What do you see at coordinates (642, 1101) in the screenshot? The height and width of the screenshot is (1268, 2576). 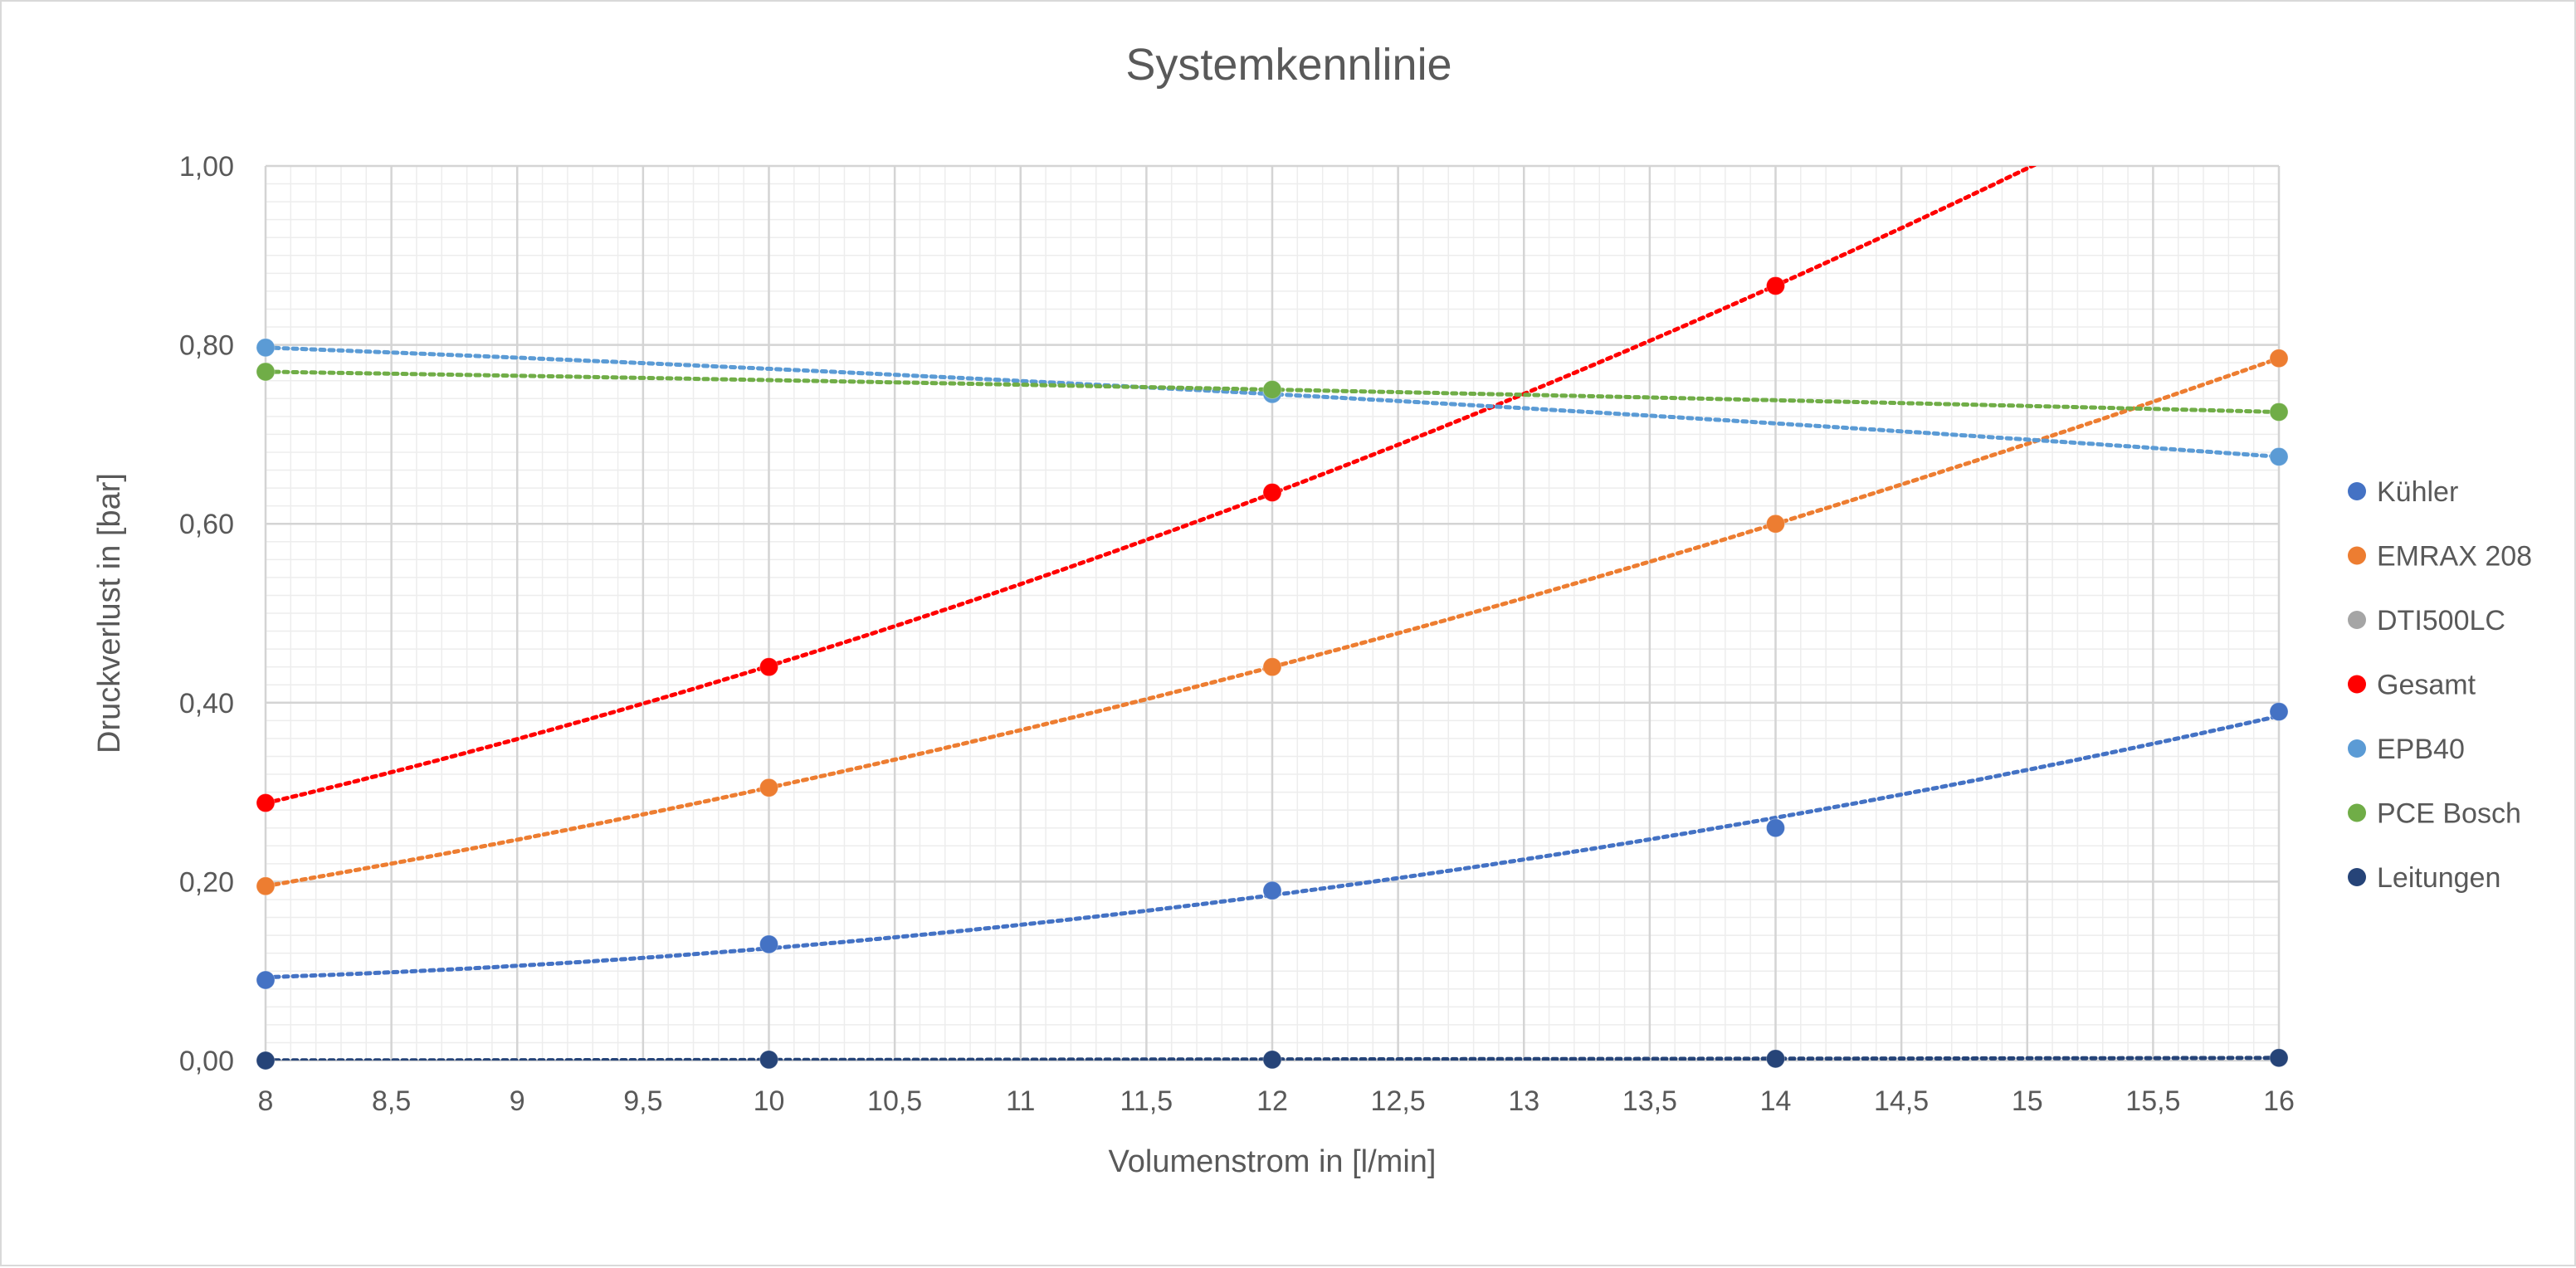 I see `x-tick-label: 9,5` at bounding box center [642, 1101].